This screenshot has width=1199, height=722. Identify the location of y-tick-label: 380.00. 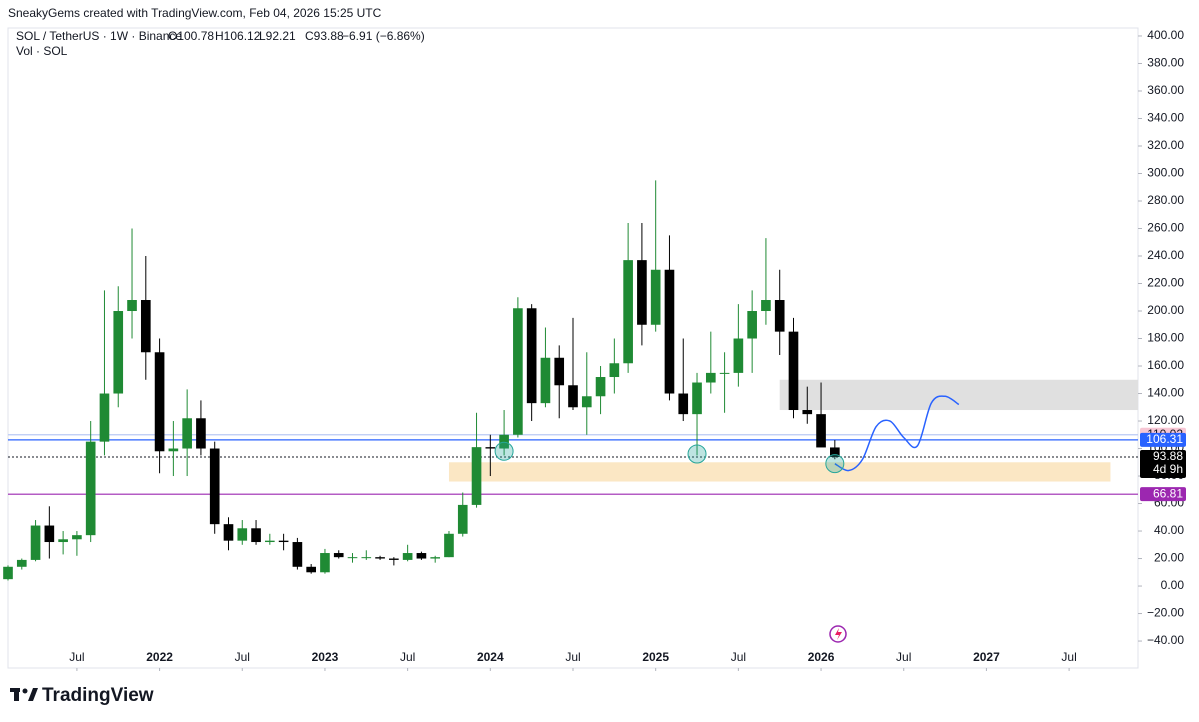
(1165, 63).